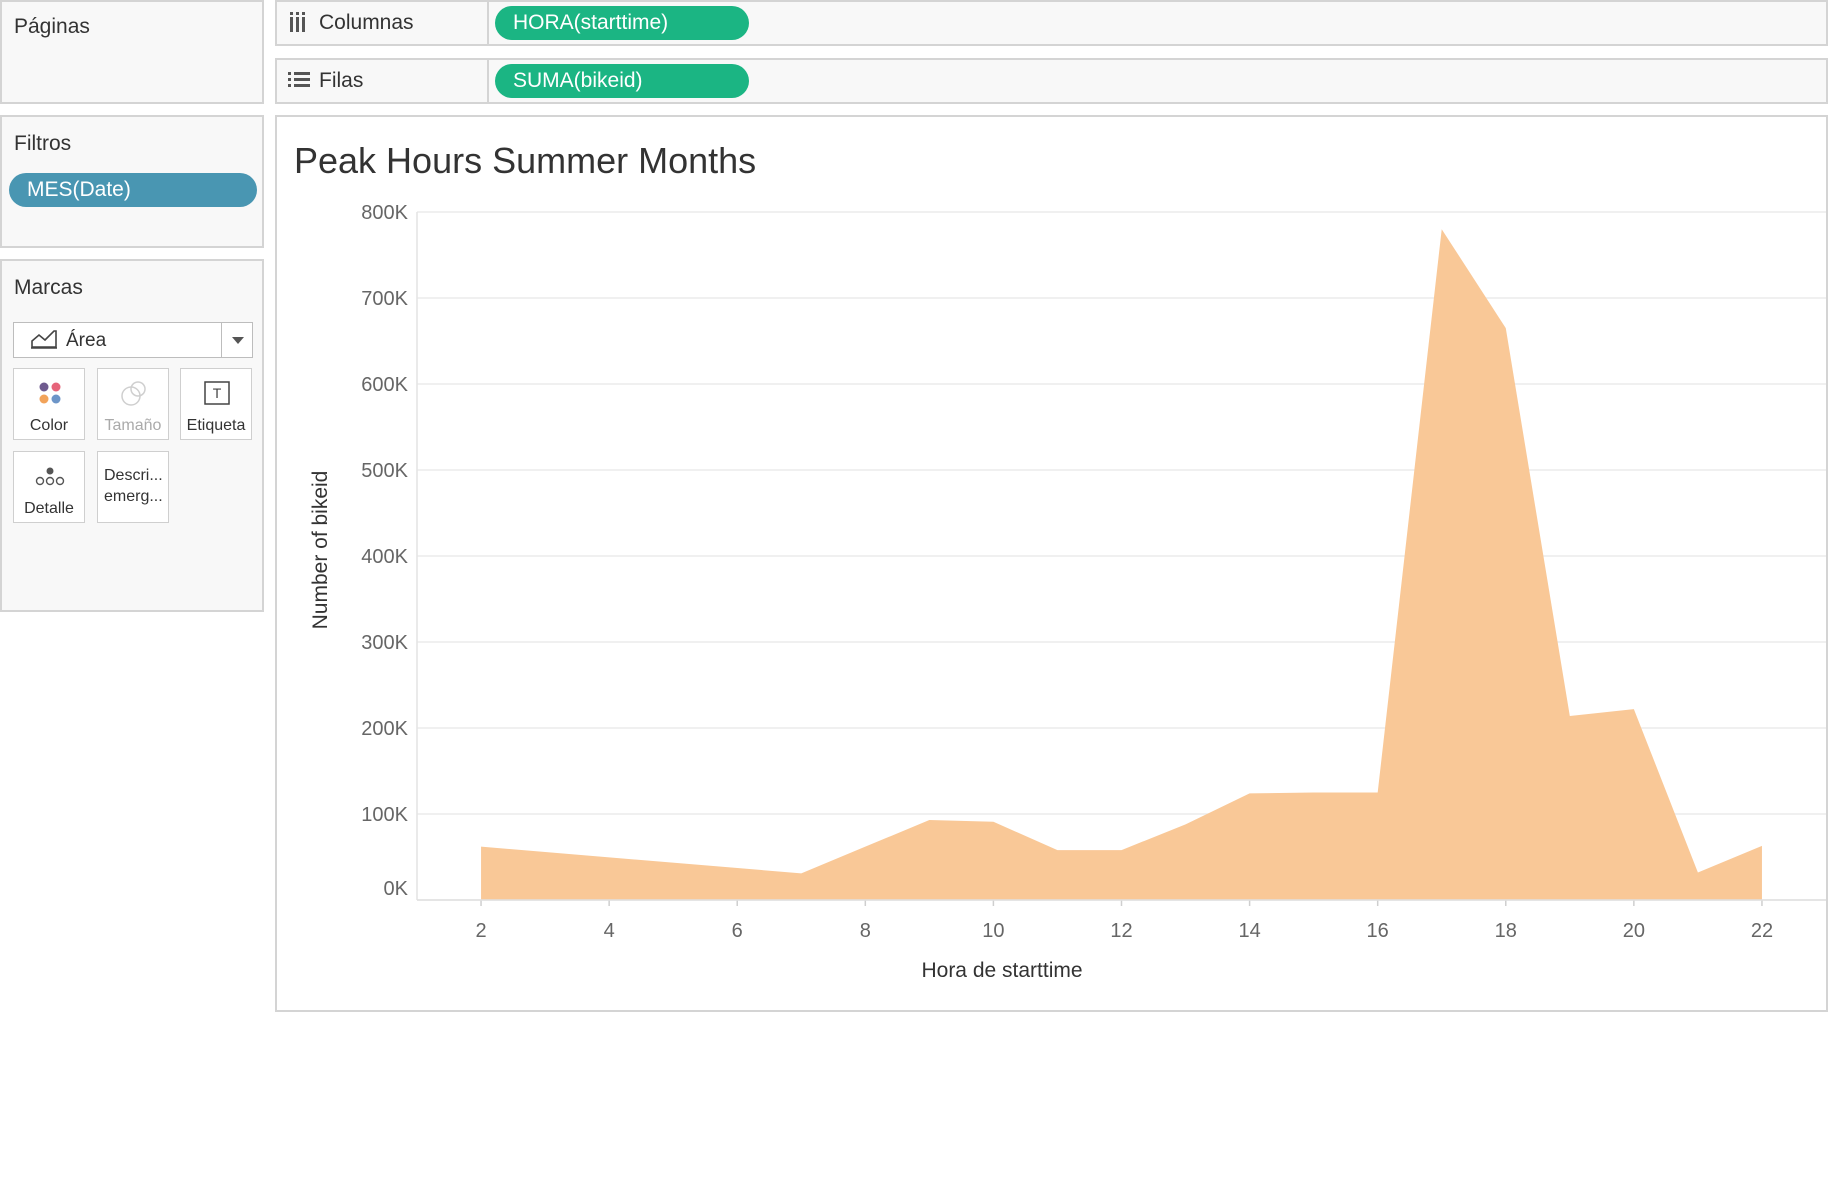 This screenshot has height=1184, width=1828. Describe the element at coordinates (1506, 931) in the screenshot. I see `x-tick-label: 18` at that location.